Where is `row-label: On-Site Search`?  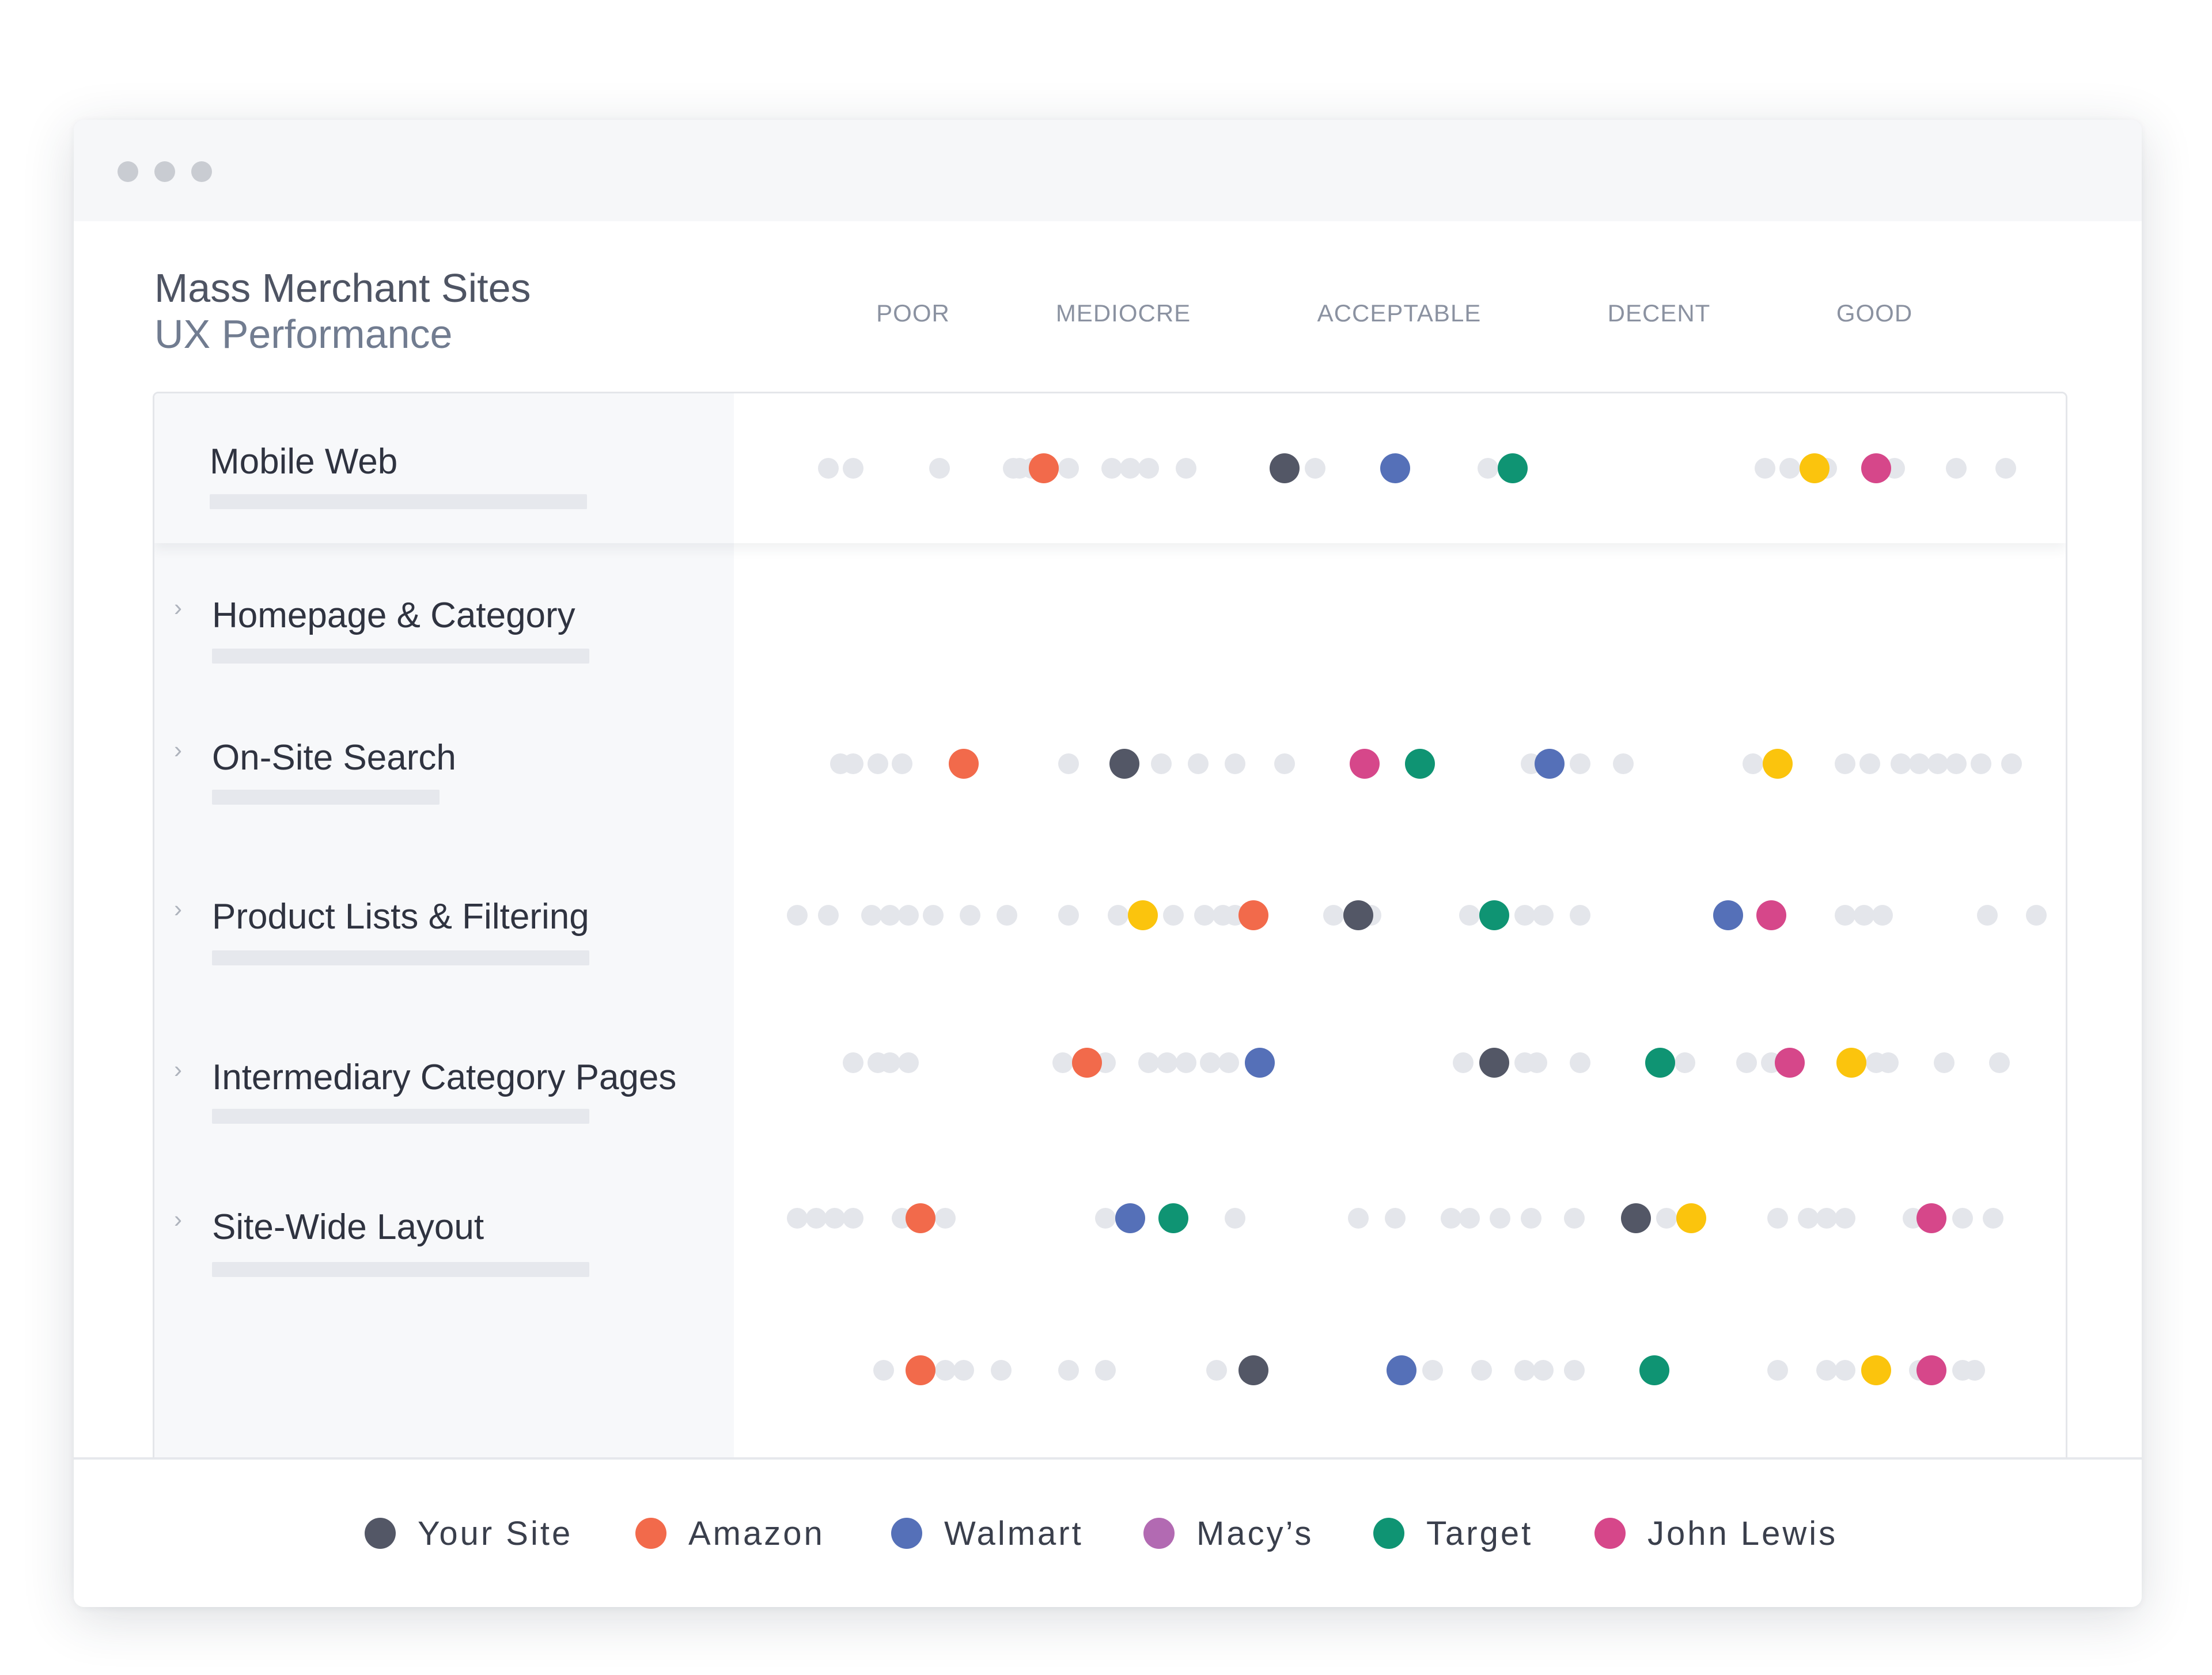 row-label: On-Site Search is located at coordinates (334, 758).